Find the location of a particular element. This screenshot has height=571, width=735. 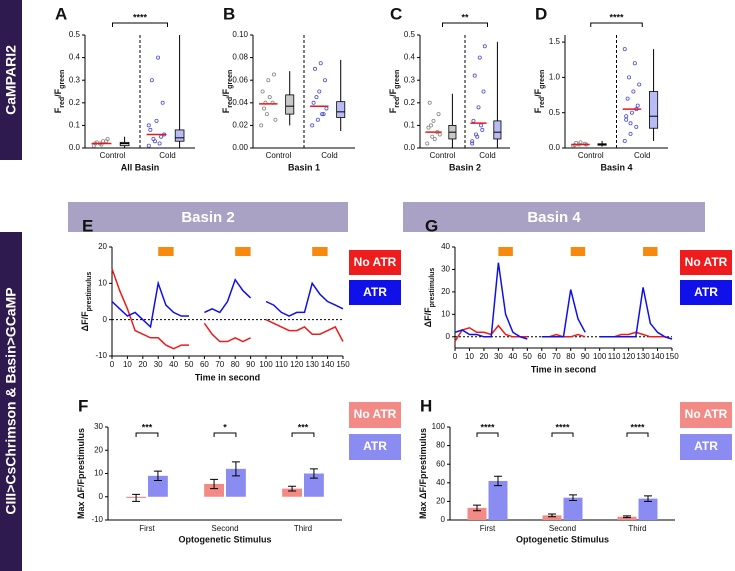

y-tick-label: 10 is located at coordinates (102, 282).